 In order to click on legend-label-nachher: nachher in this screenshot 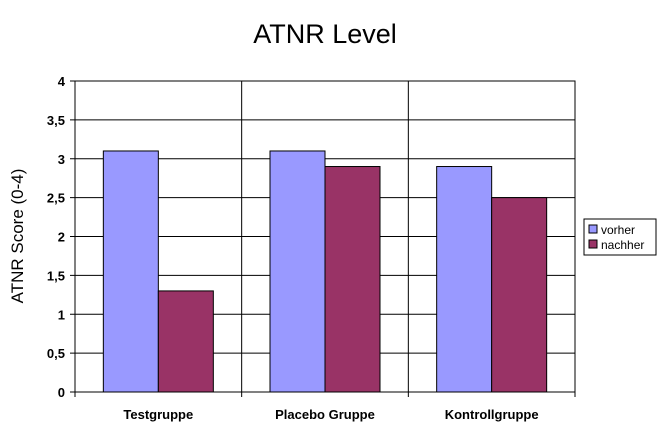, I will do `click(622, 245)`.